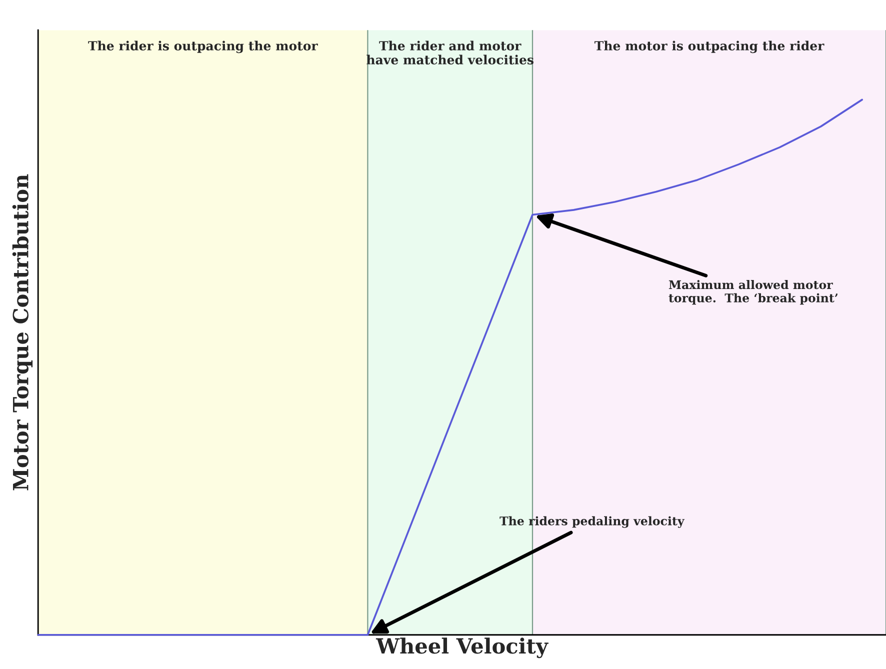 This screenshot has width=886, height=669. Describe the element at coordinates (709, 47) in the screenshot. I see `text: The motor is outpacing the rider` at that location.